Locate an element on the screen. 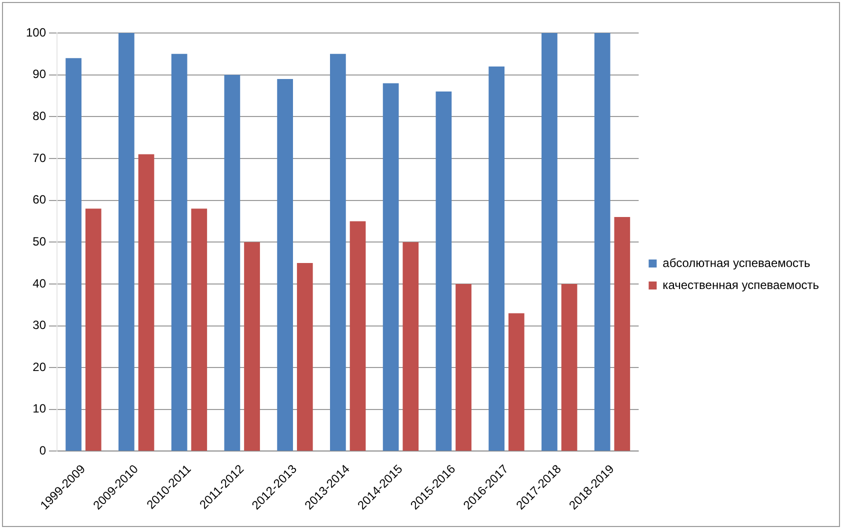 This screenshot has width=842, height=529. y-tick-label: 70 is located at coordinates (39, 157).